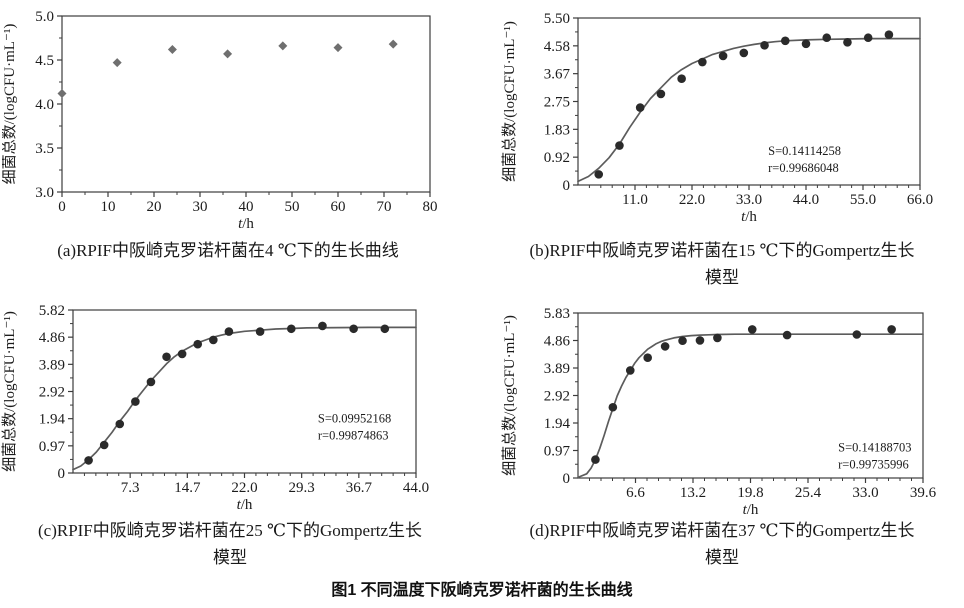  What do you see at coordinates (722, 544) in the screenshot?
I see `chart-d-caption: (d)RPIF中阪崎克罗诺杆菌在37 ℃下的Gompertz生长 模型` at bounding box center [722, 544].